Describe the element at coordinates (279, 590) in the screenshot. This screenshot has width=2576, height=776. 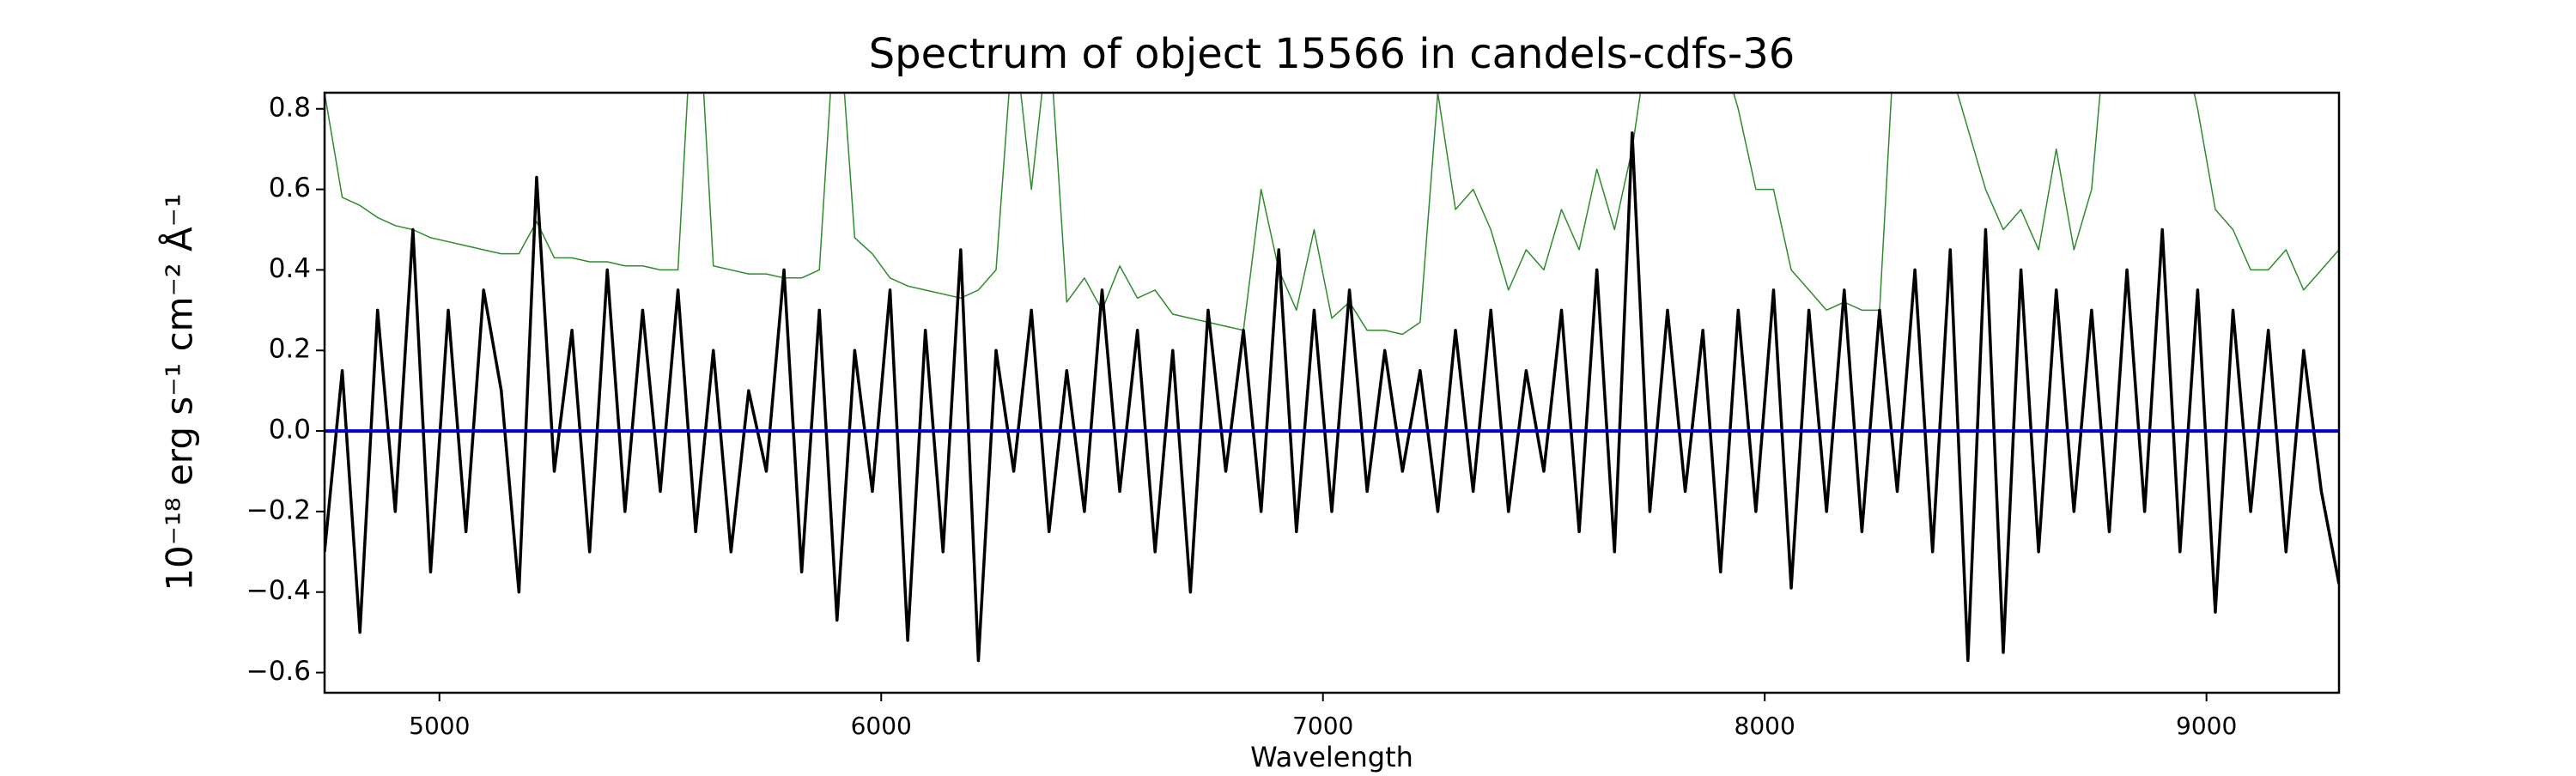
I see `y-tick-label: −0.4` at that location.